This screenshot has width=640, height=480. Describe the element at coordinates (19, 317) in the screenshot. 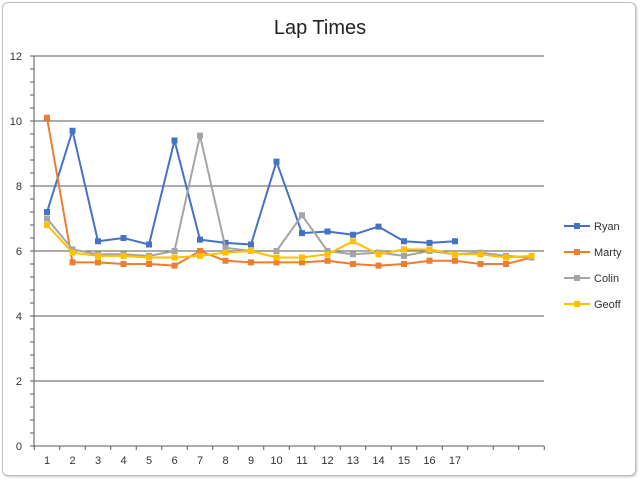

I see `y-tick-label: 4` at that location.